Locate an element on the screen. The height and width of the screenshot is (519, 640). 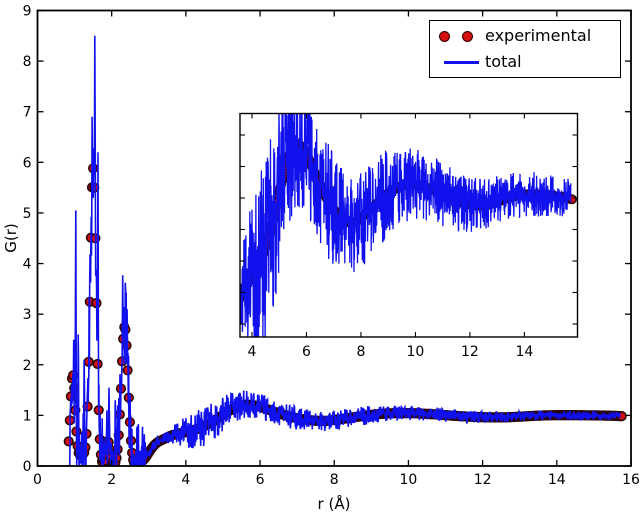
y-axis-label: G(r) is located at coordinates (11, 238).